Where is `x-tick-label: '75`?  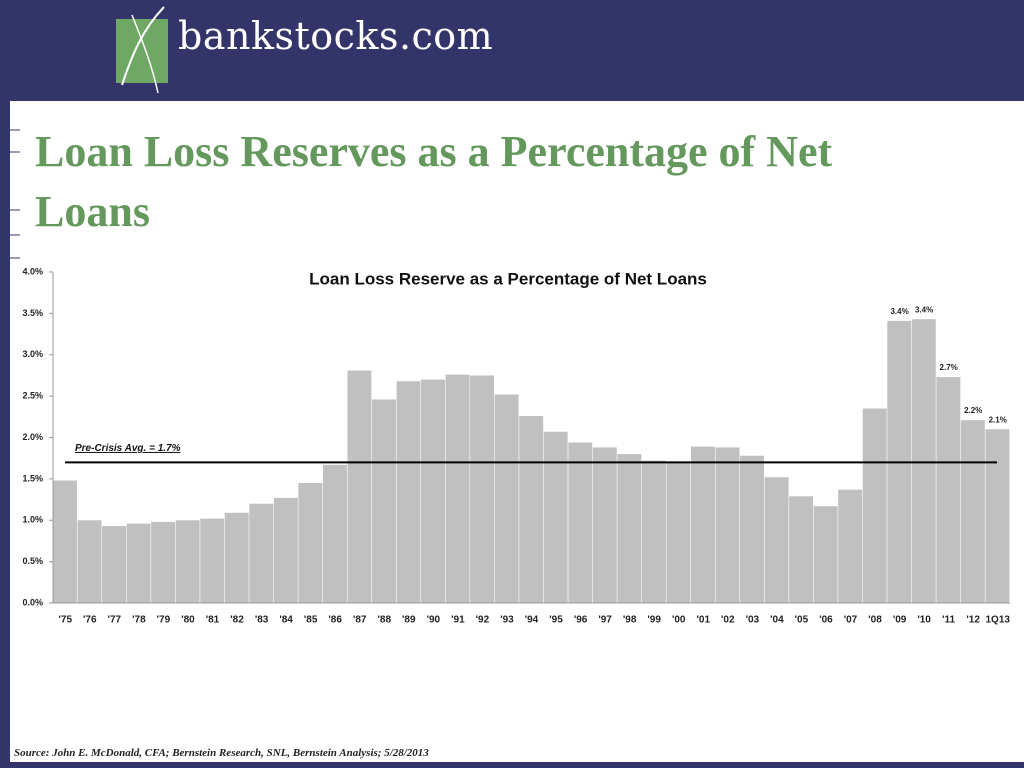
x-tick-label: '75 is located at coordinates (66, 620).